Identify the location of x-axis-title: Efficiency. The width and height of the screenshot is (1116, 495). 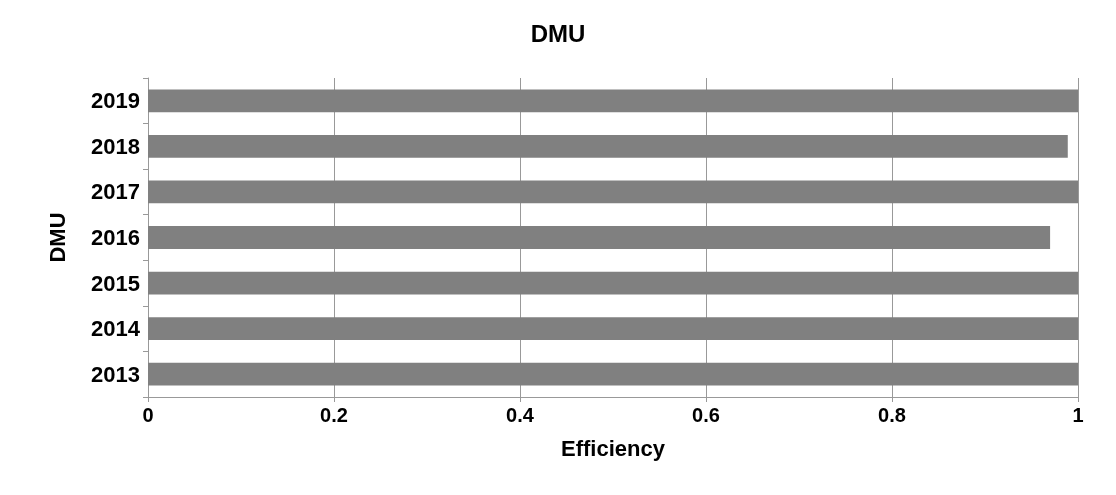
(613, 448).